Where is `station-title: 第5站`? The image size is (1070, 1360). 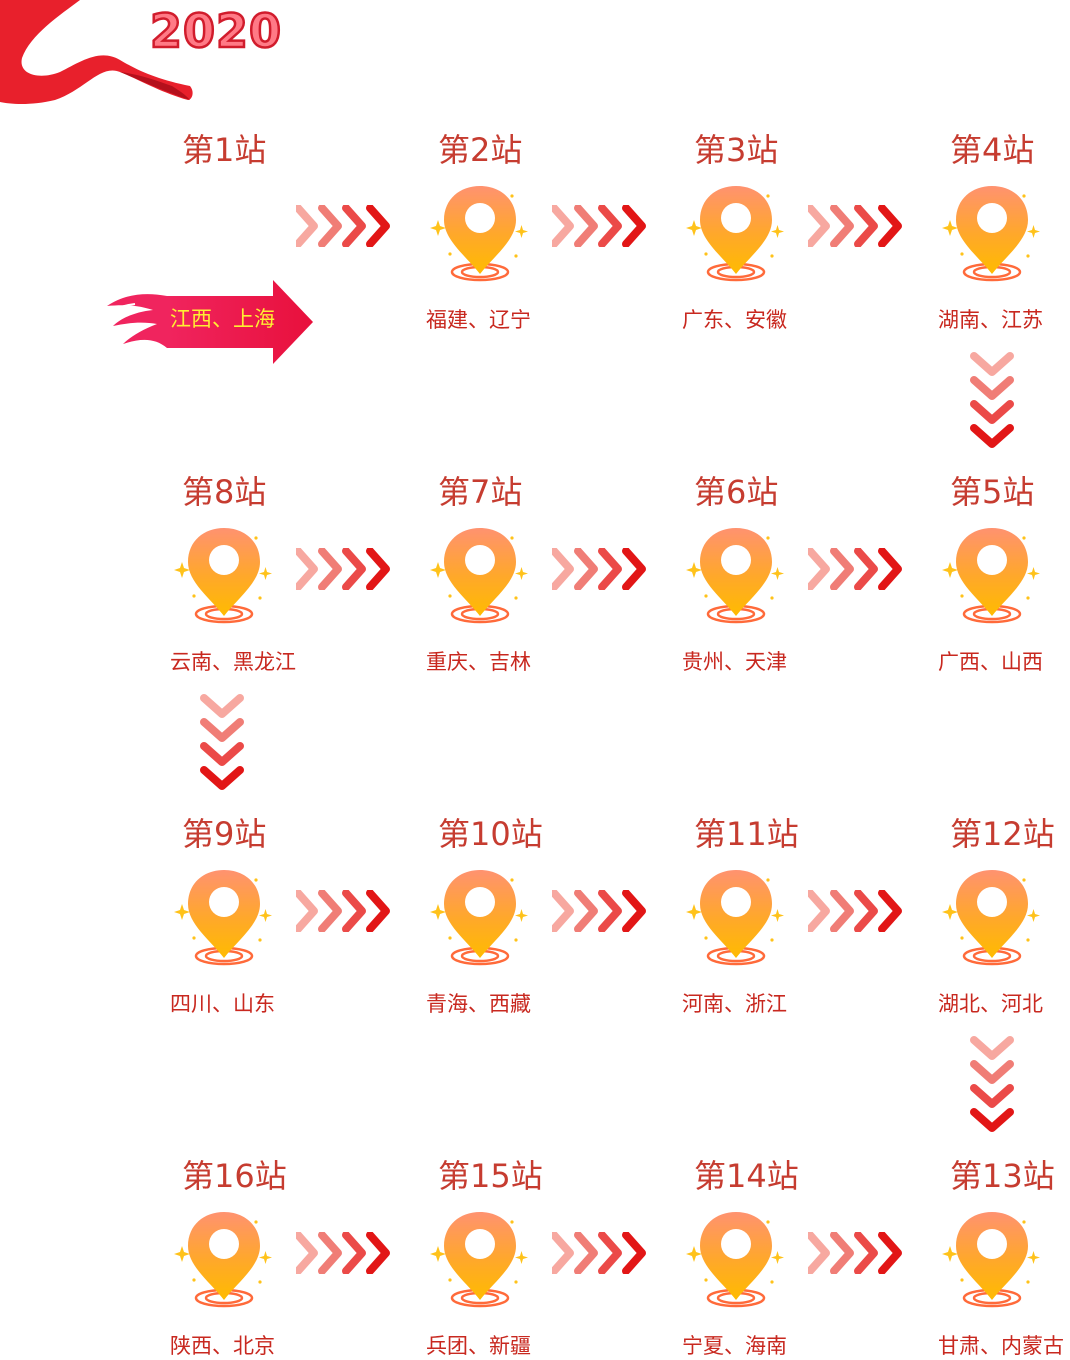 station-title: 第5站 is located at coordinates (992, 492).